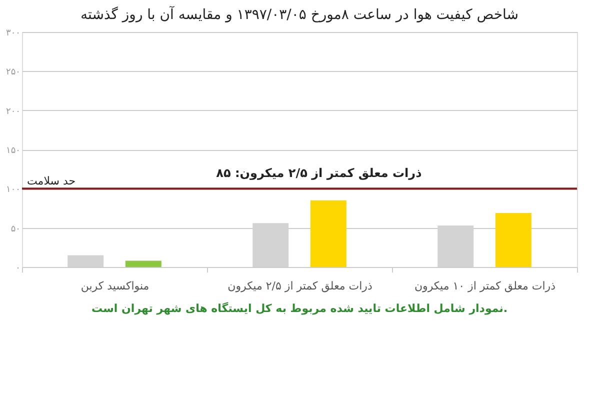 This screenshot has height=400, width=600. I want to click on y-tick-label: ۳۰۰, so click(13, 33).